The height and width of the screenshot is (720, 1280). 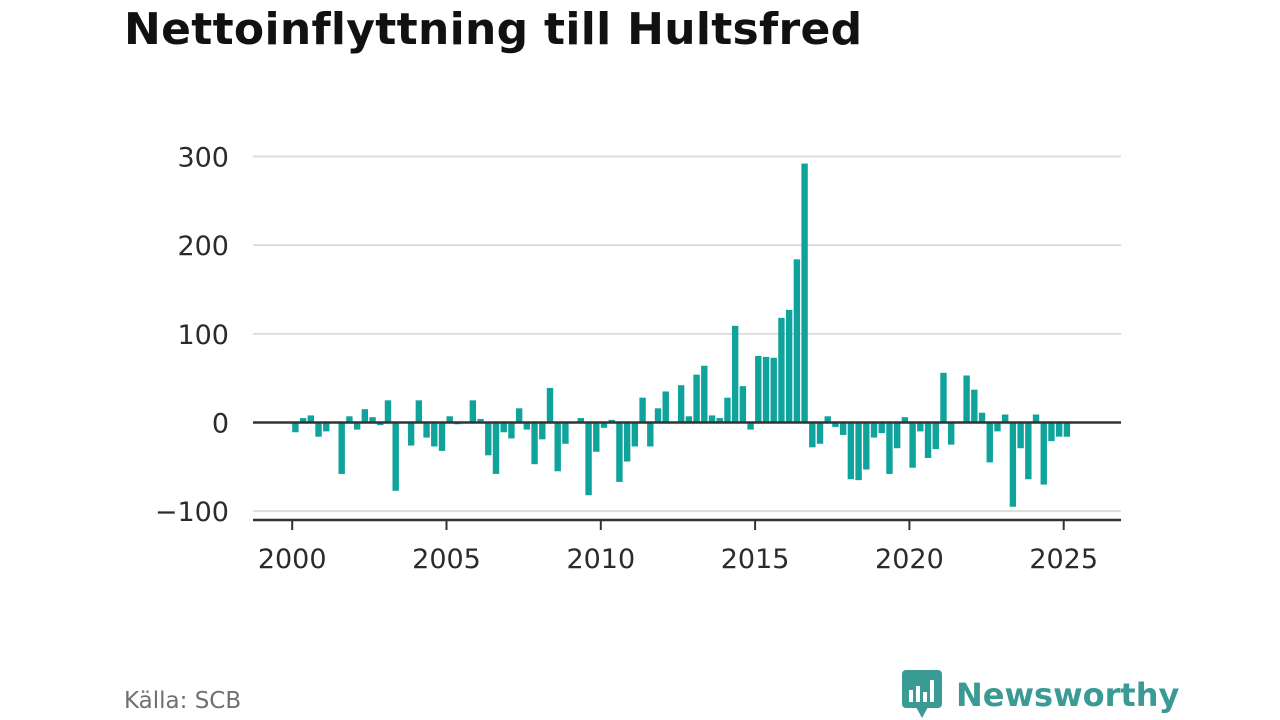 What do you see at coordinates (411, 434) in the screenshot?
I see `bar-2003-q4` at bounding box center [411, 434].